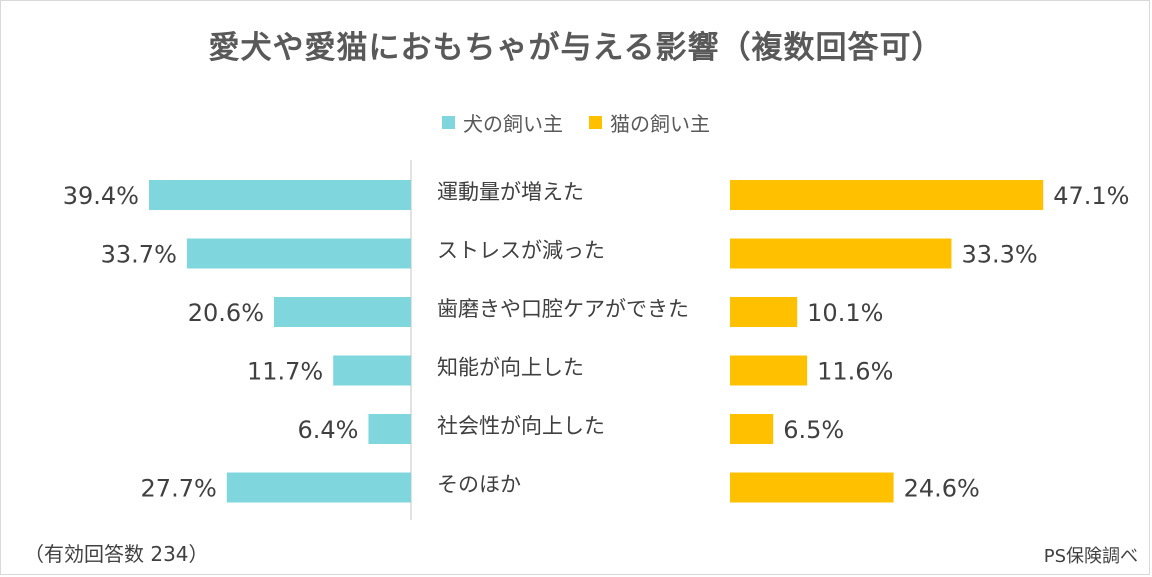 Image resolution: width=1152 pixels, height=577 pixels. Describe the element at coordinates (576, 48) in the screenshot. I see `chart-title: 愛犬や愛猫におもちゃが与える影響（複数回答可）` at that location.